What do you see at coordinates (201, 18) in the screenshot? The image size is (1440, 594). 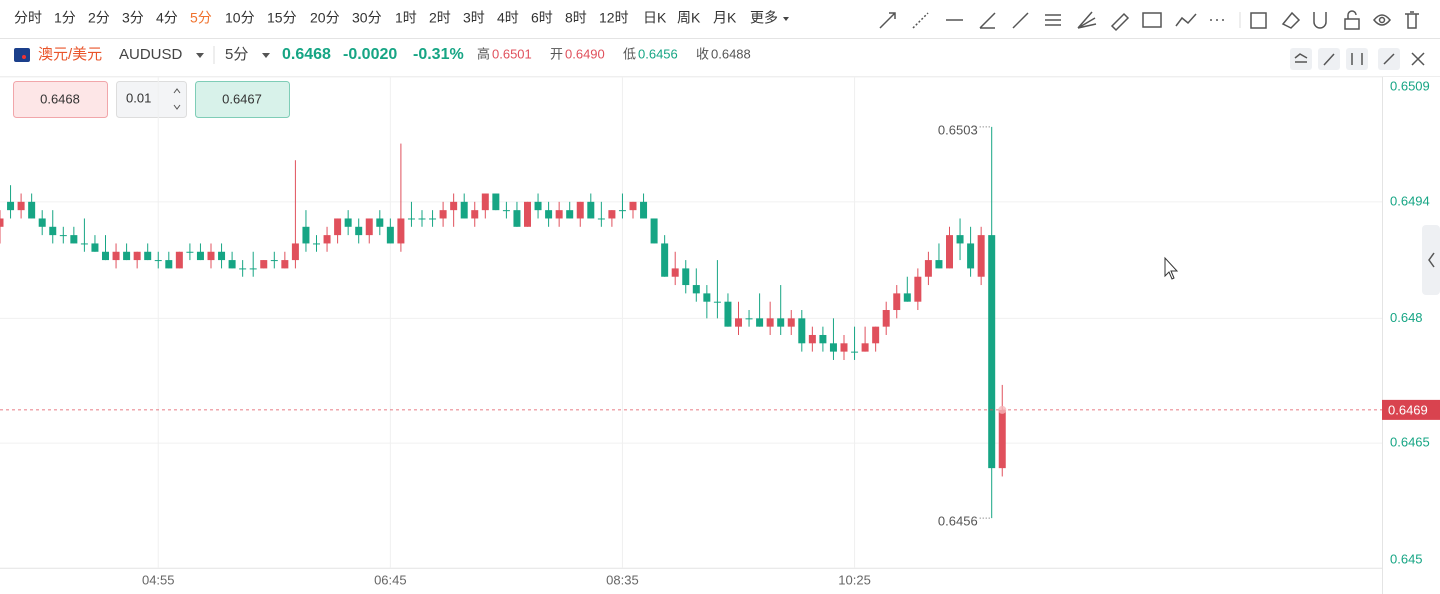 I see `period-tab: 5分` at bounding box center [201, 18].